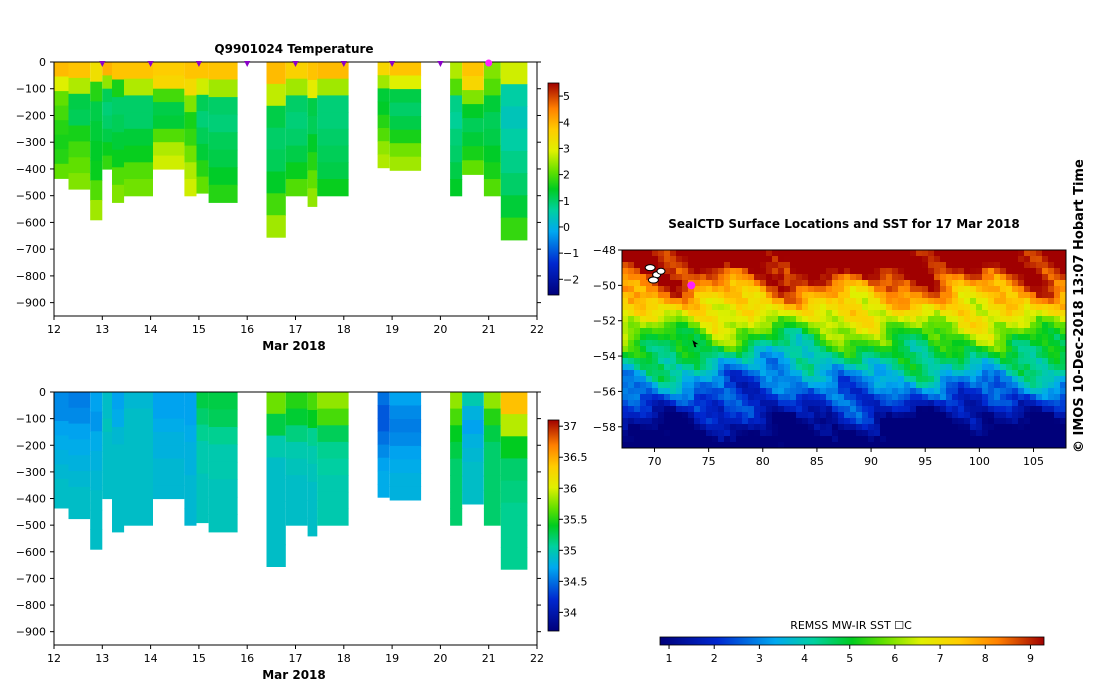 The height and width of the screenshot is (700, 1099). I want to click on map-y-tick-label: −48, so click(604, 250).